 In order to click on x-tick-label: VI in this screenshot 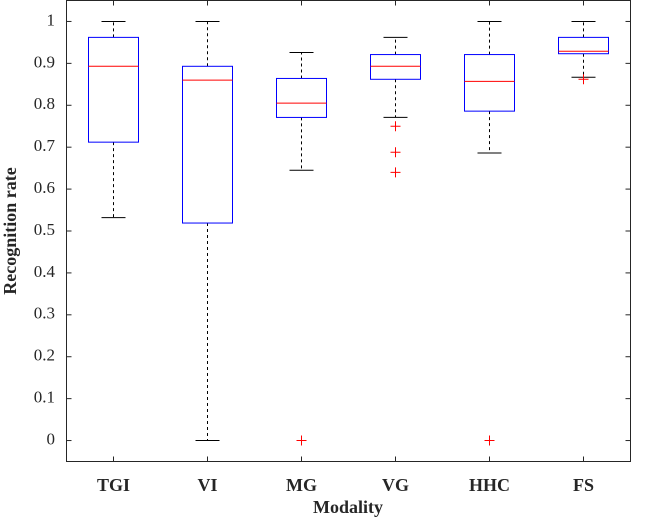, I will do `click(207, 485)`.